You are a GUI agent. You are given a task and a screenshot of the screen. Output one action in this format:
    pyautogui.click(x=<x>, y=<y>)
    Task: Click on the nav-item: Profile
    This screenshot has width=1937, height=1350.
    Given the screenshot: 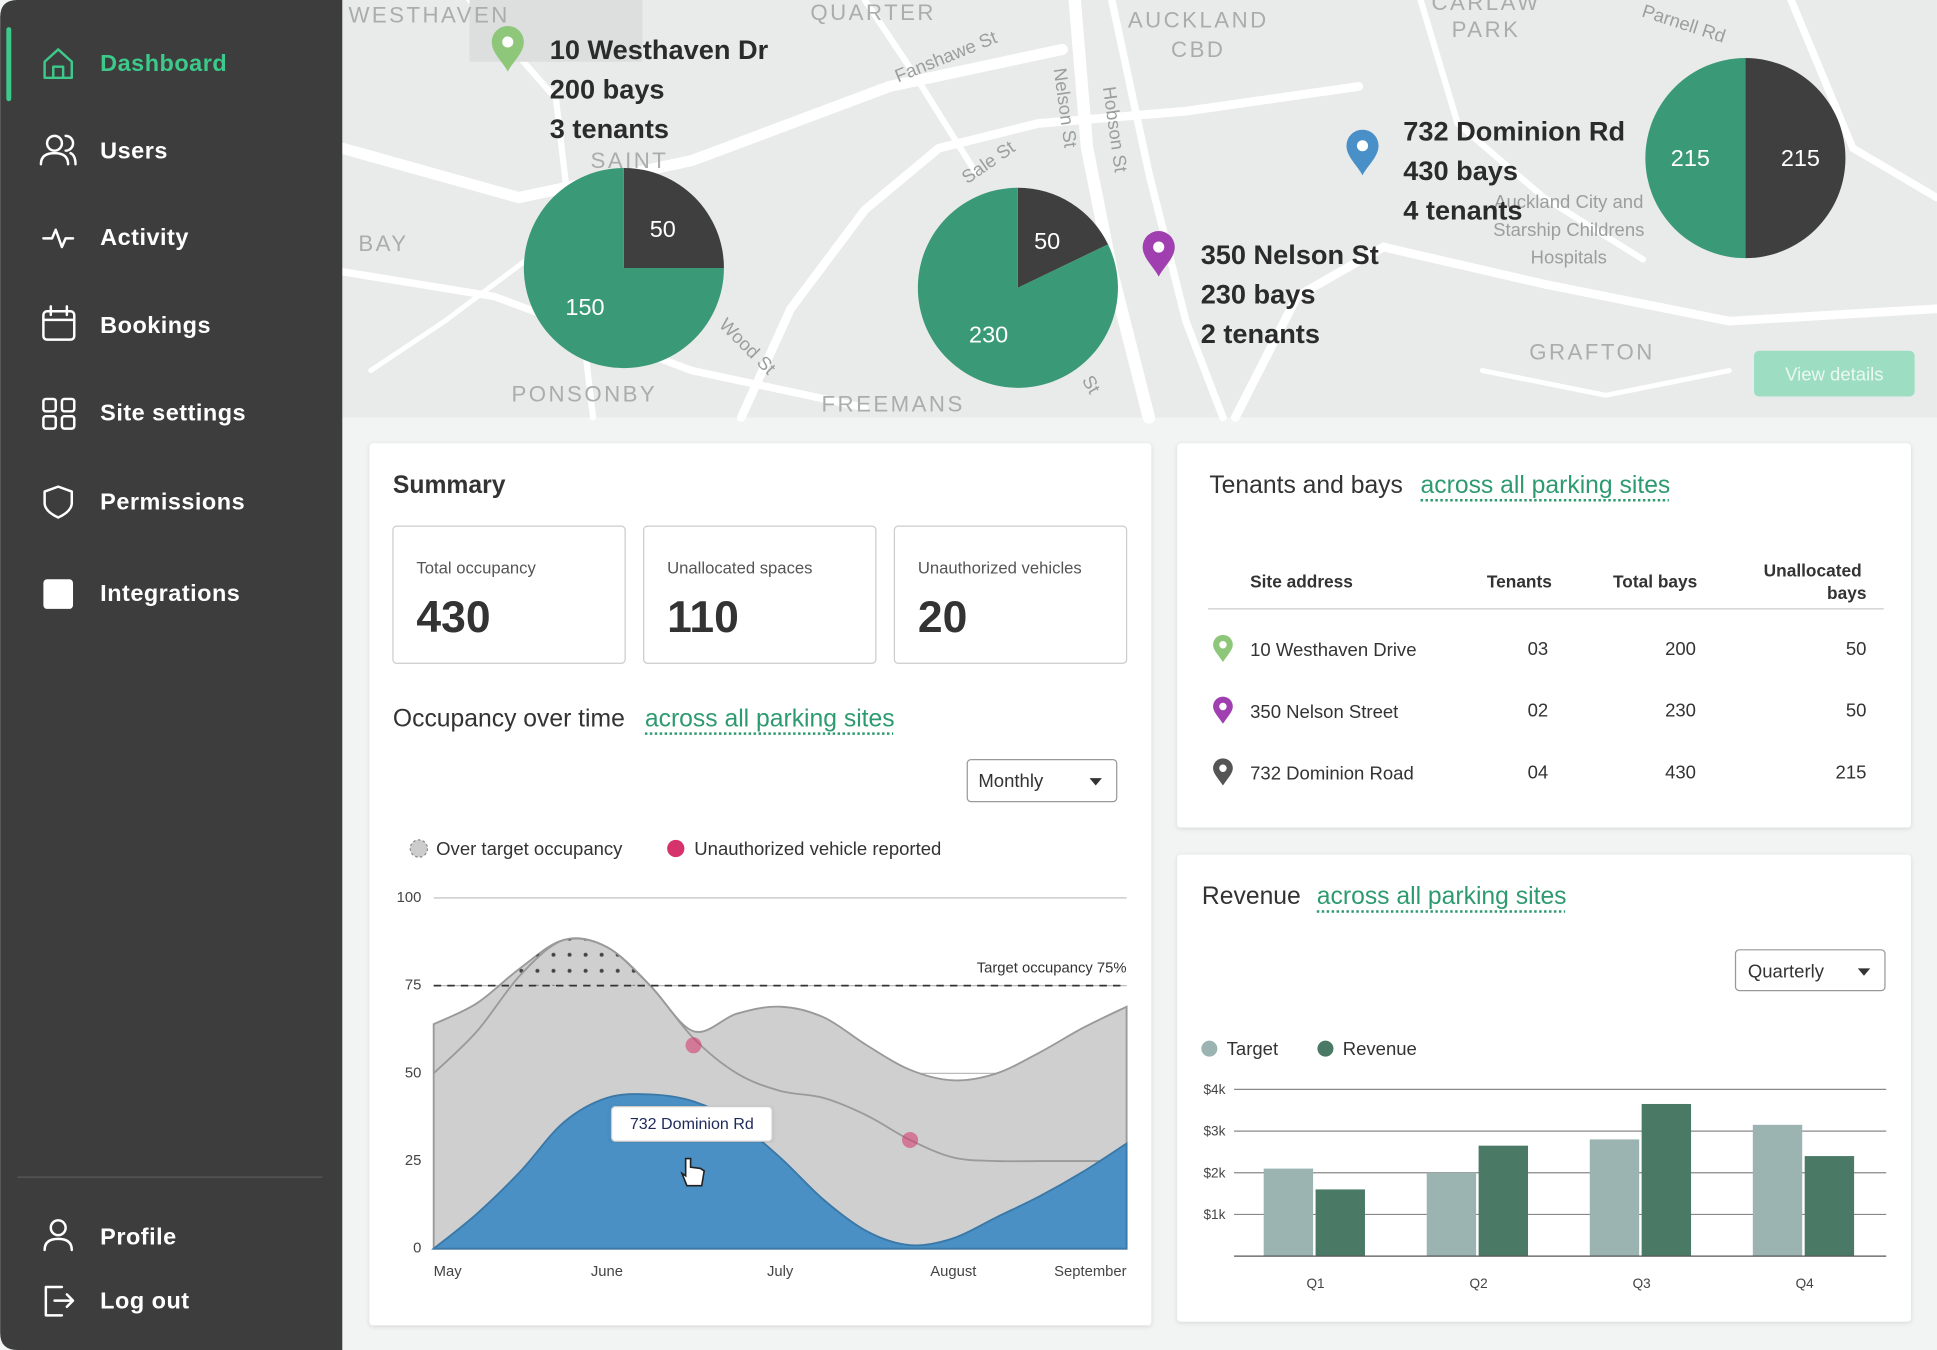 What is the action you would take?
    pyautogui.click(x=138, y=1236)
    